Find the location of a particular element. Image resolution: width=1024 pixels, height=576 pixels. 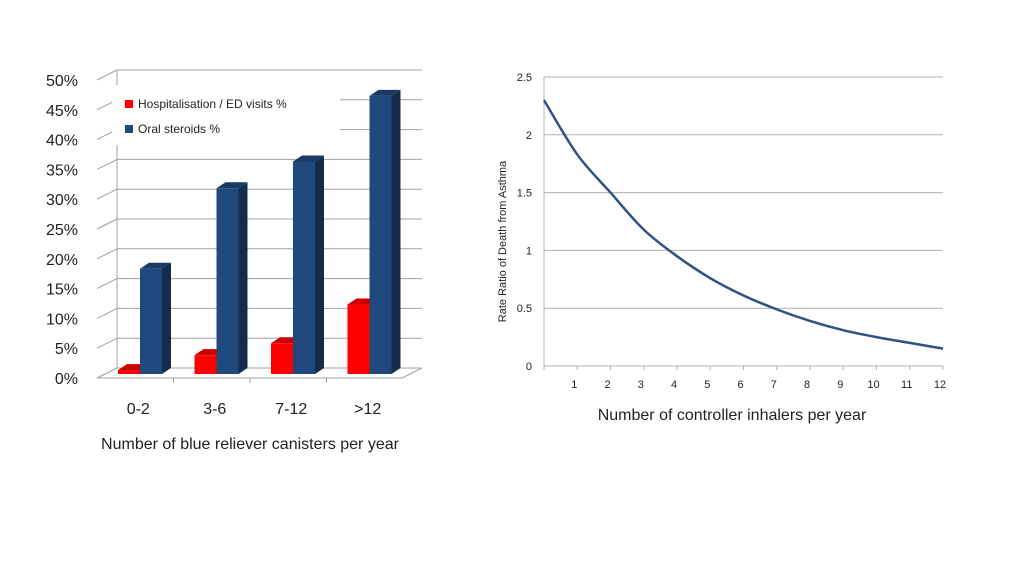

y-tick-label: 30% is located at coordinates (62, 200).